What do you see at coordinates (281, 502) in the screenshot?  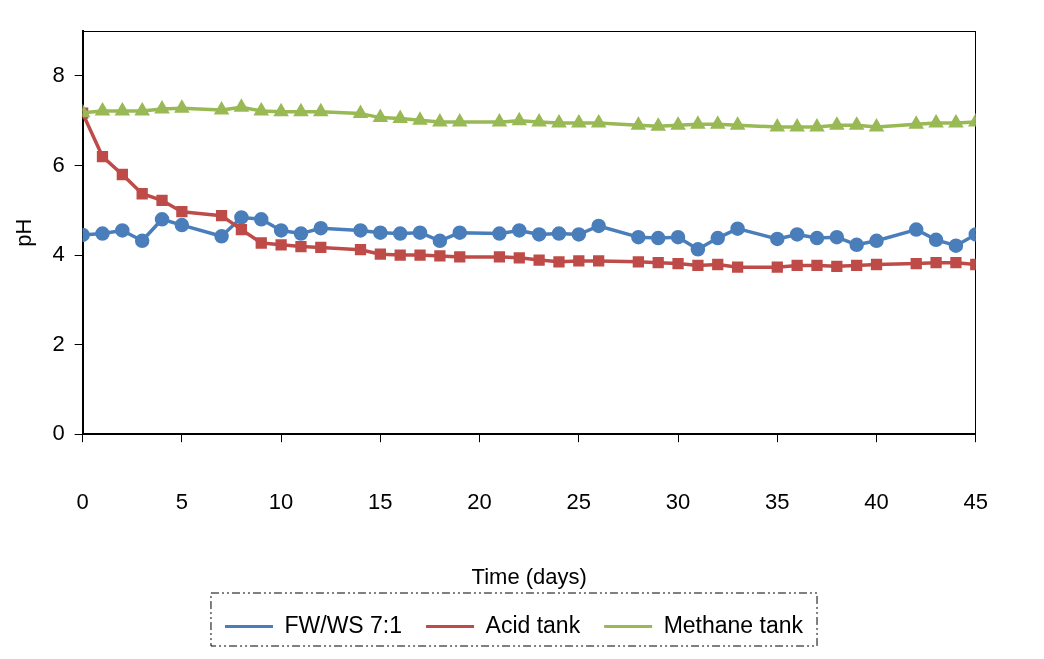 I see `x-tick-label: 10` at bounding box center [281, 502].